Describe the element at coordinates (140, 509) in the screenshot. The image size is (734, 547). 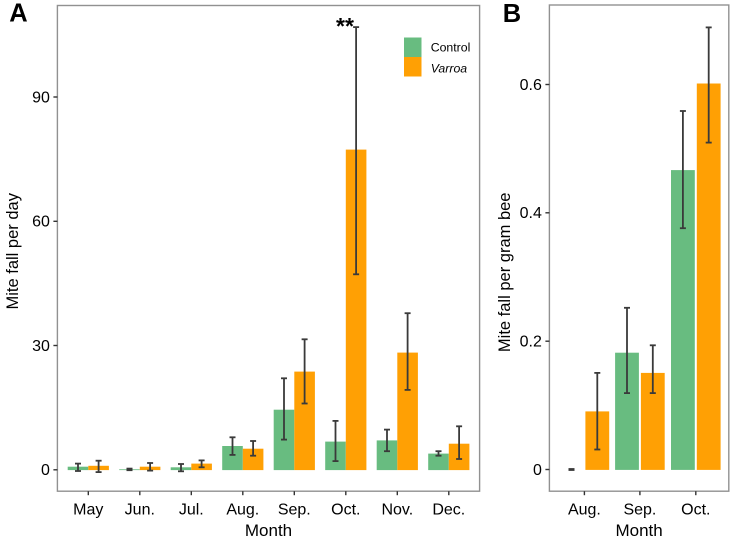
I see `svg-text: Jun.` at that location.